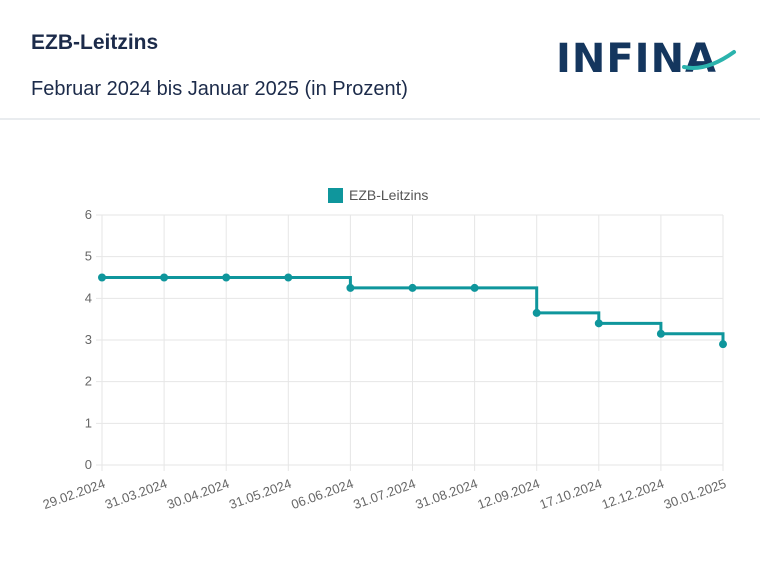  What do you see at coordinates (88, 464) in the screenshot?
I see `y-tick-label: 0` at bounding box center [88, 464].